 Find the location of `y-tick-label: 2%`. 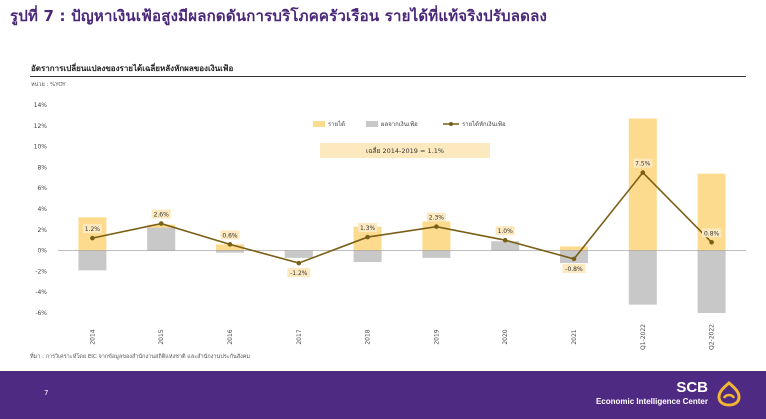

y-tick-label: 2% is located at coordinates (42, 230).